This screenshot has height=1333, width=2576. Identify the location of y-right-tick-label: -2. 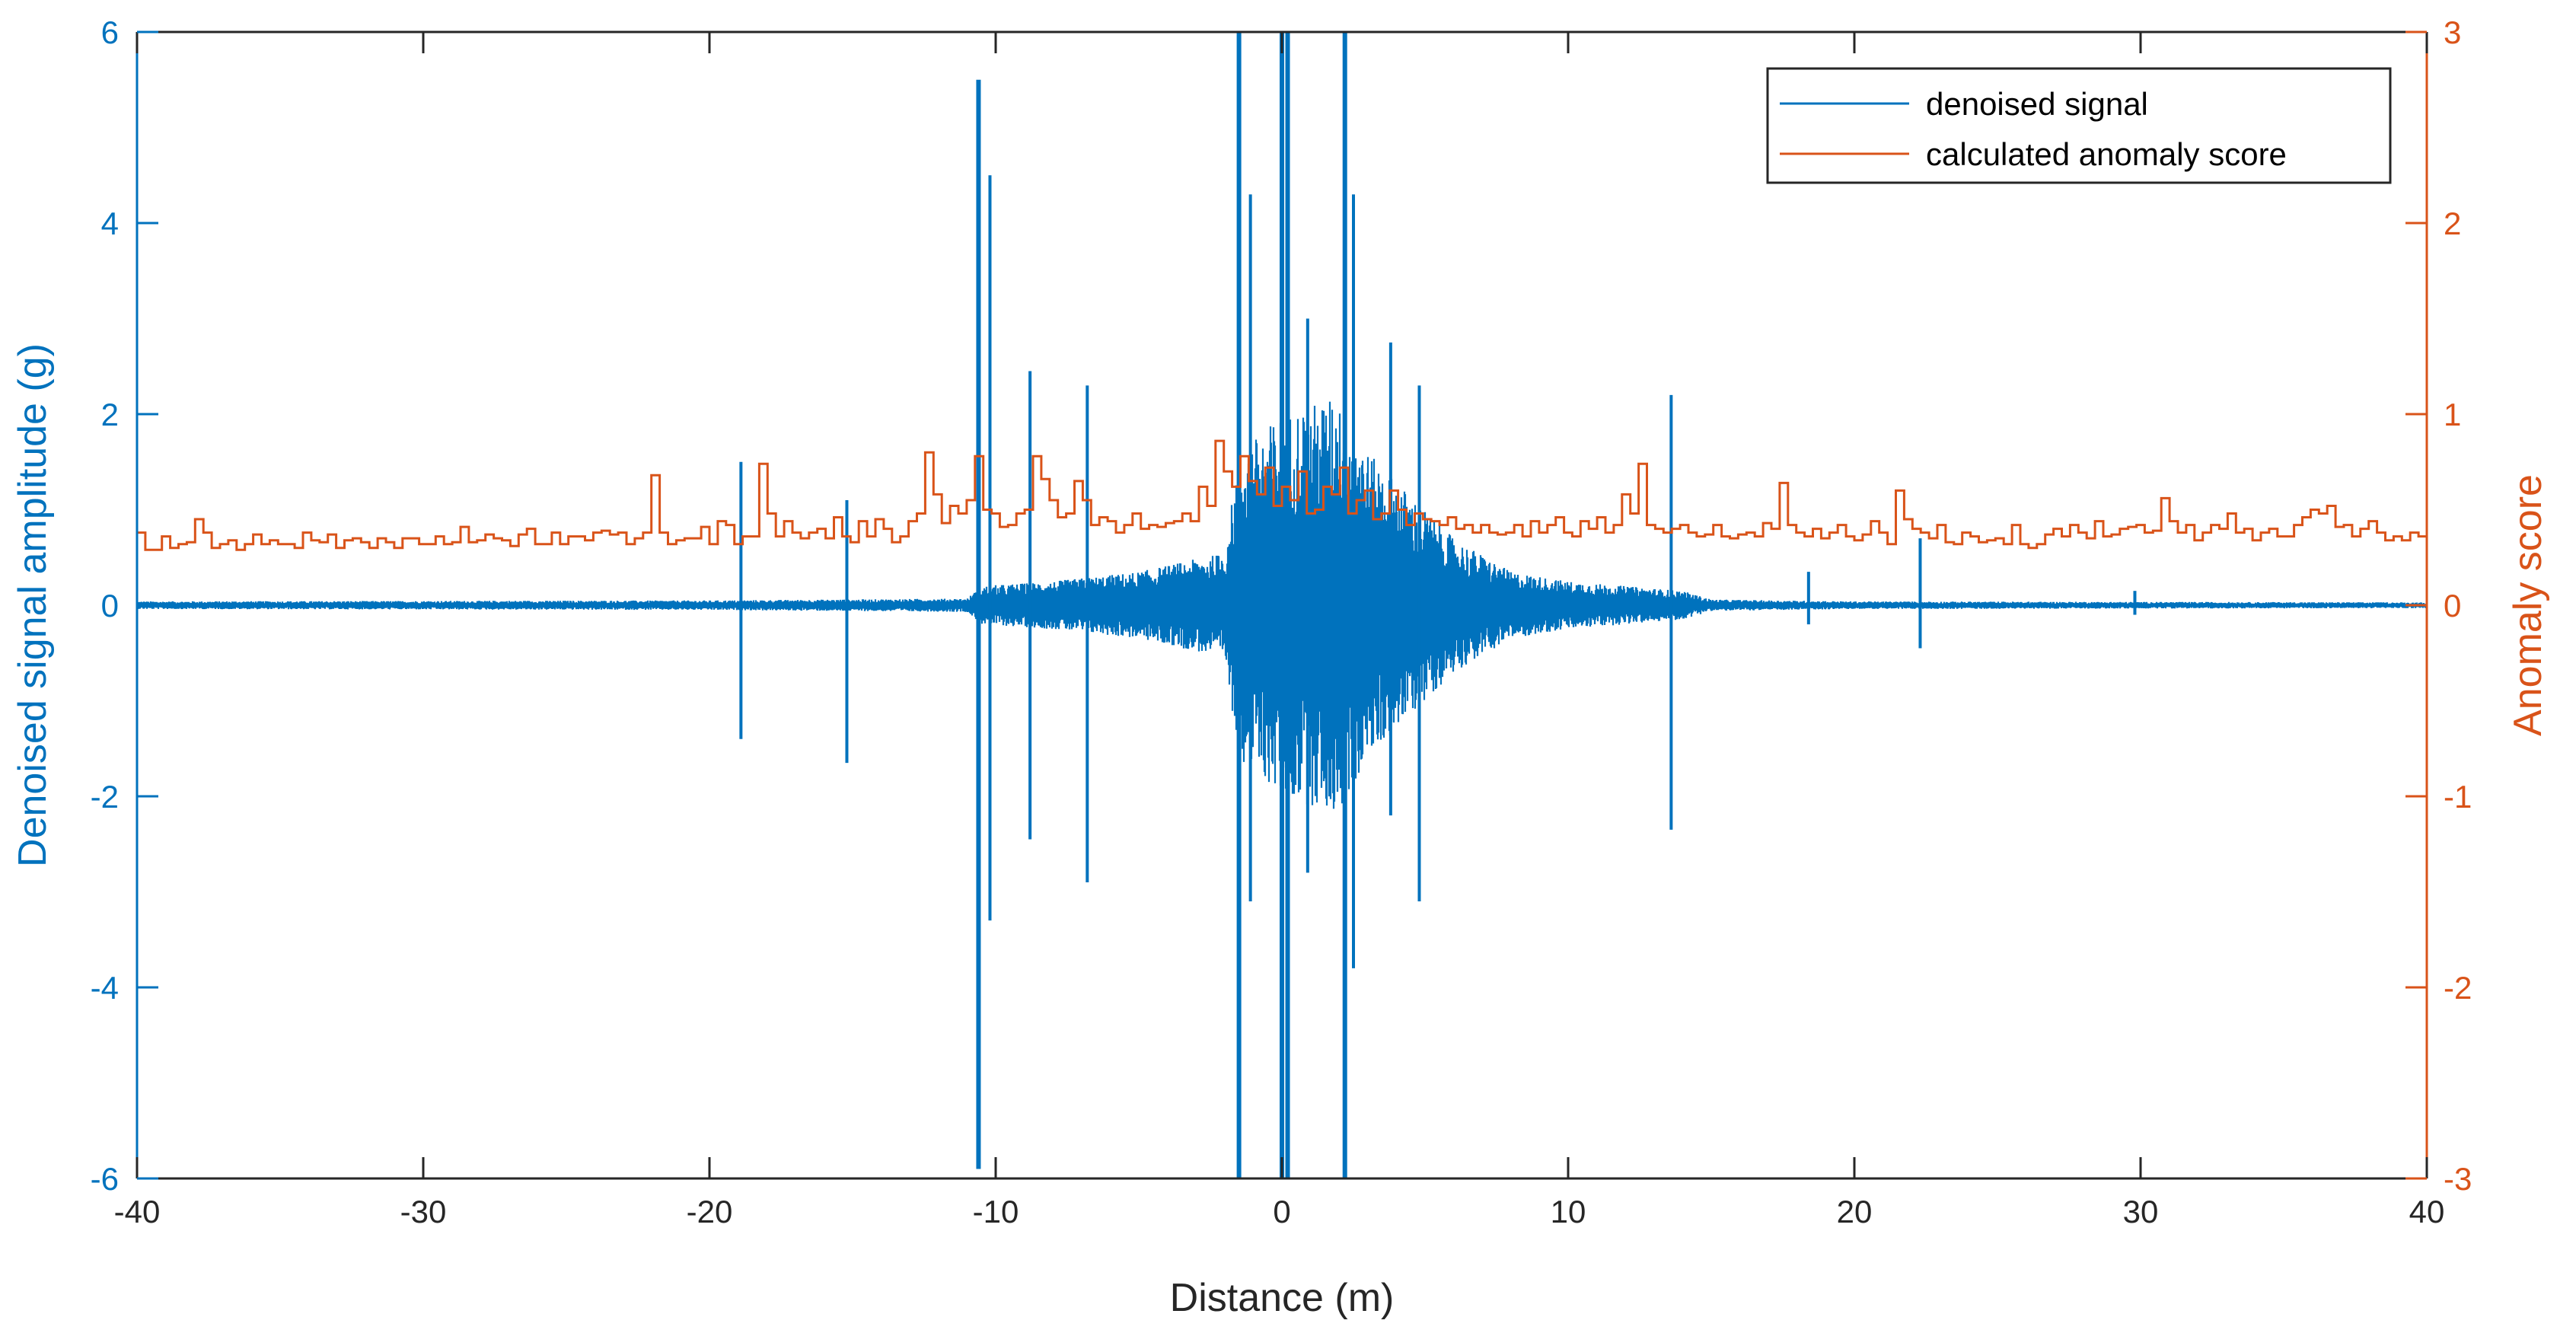
(2458, 988).